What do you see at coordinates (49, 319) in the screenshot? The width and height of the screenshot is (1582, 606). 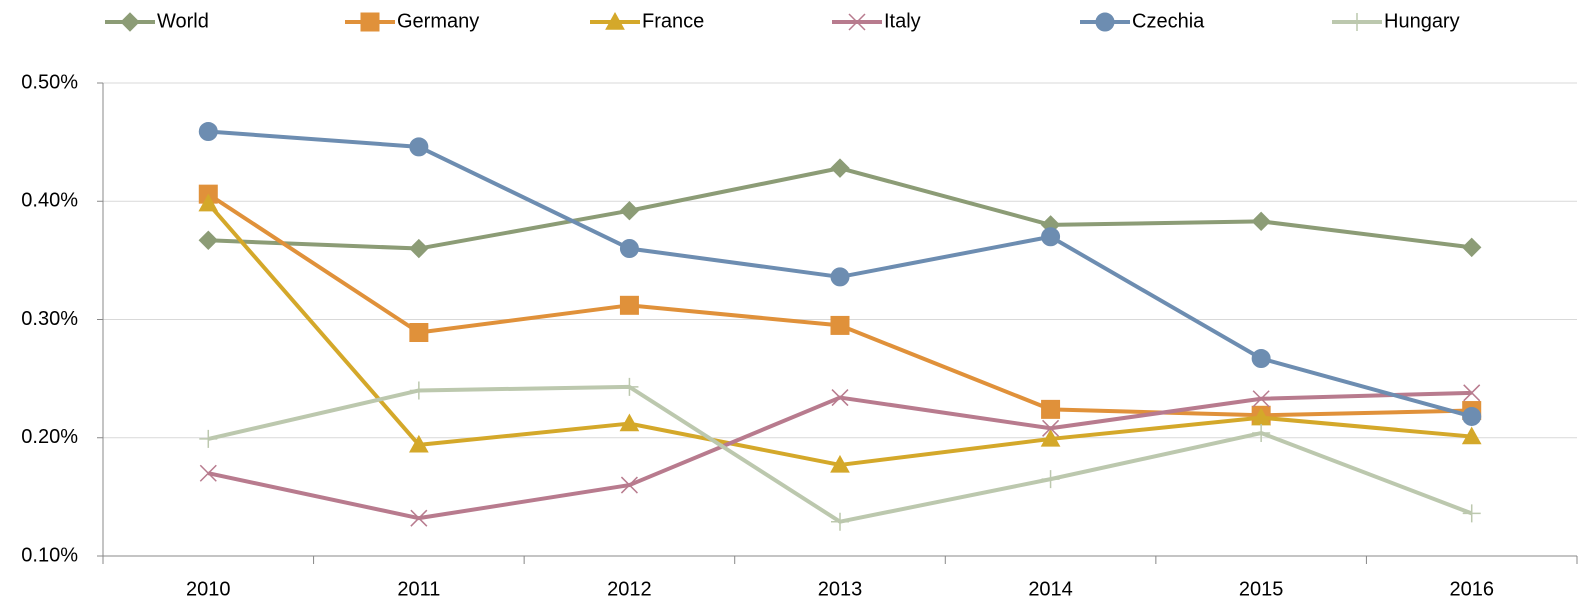 I see `y-tick-label: 0.30%` at bounding box center [49, 319].